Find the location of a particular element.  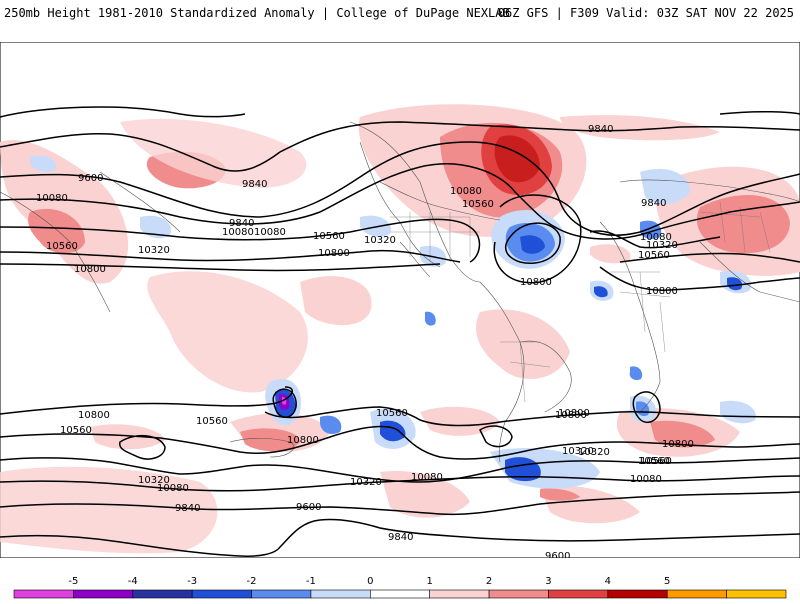

colorbar-tick-label: -5 is located at coordinates (73, 581).